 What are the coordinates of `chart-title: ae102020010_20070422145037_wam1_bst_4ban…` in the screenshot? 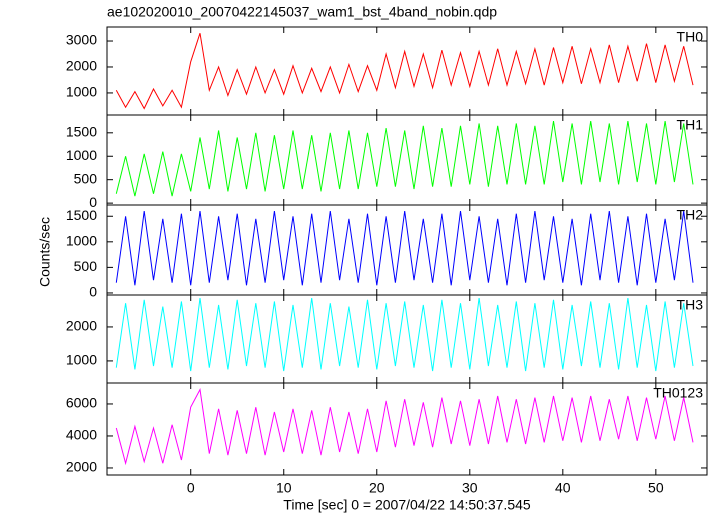 It's located at (302, 12).